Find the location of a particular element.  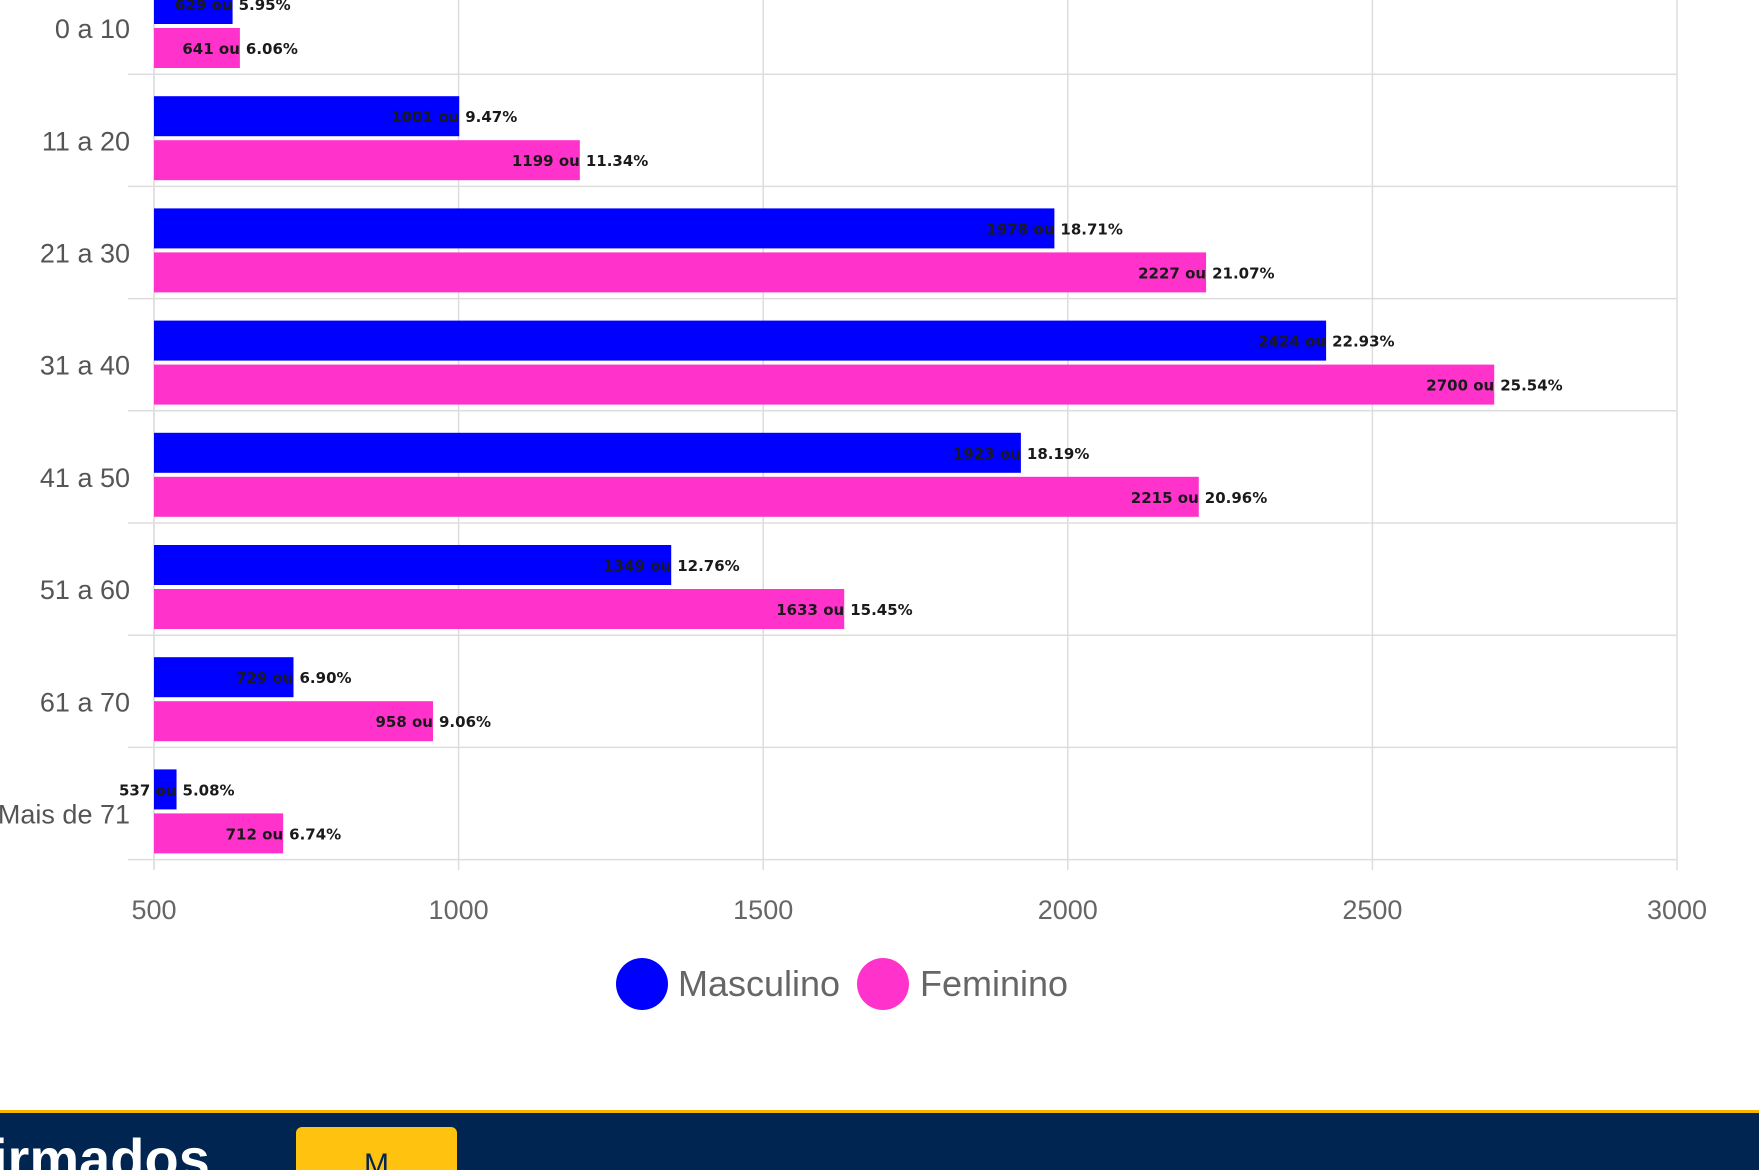

data-label-percent: 21.07% is located at coordinates (1243, 273).